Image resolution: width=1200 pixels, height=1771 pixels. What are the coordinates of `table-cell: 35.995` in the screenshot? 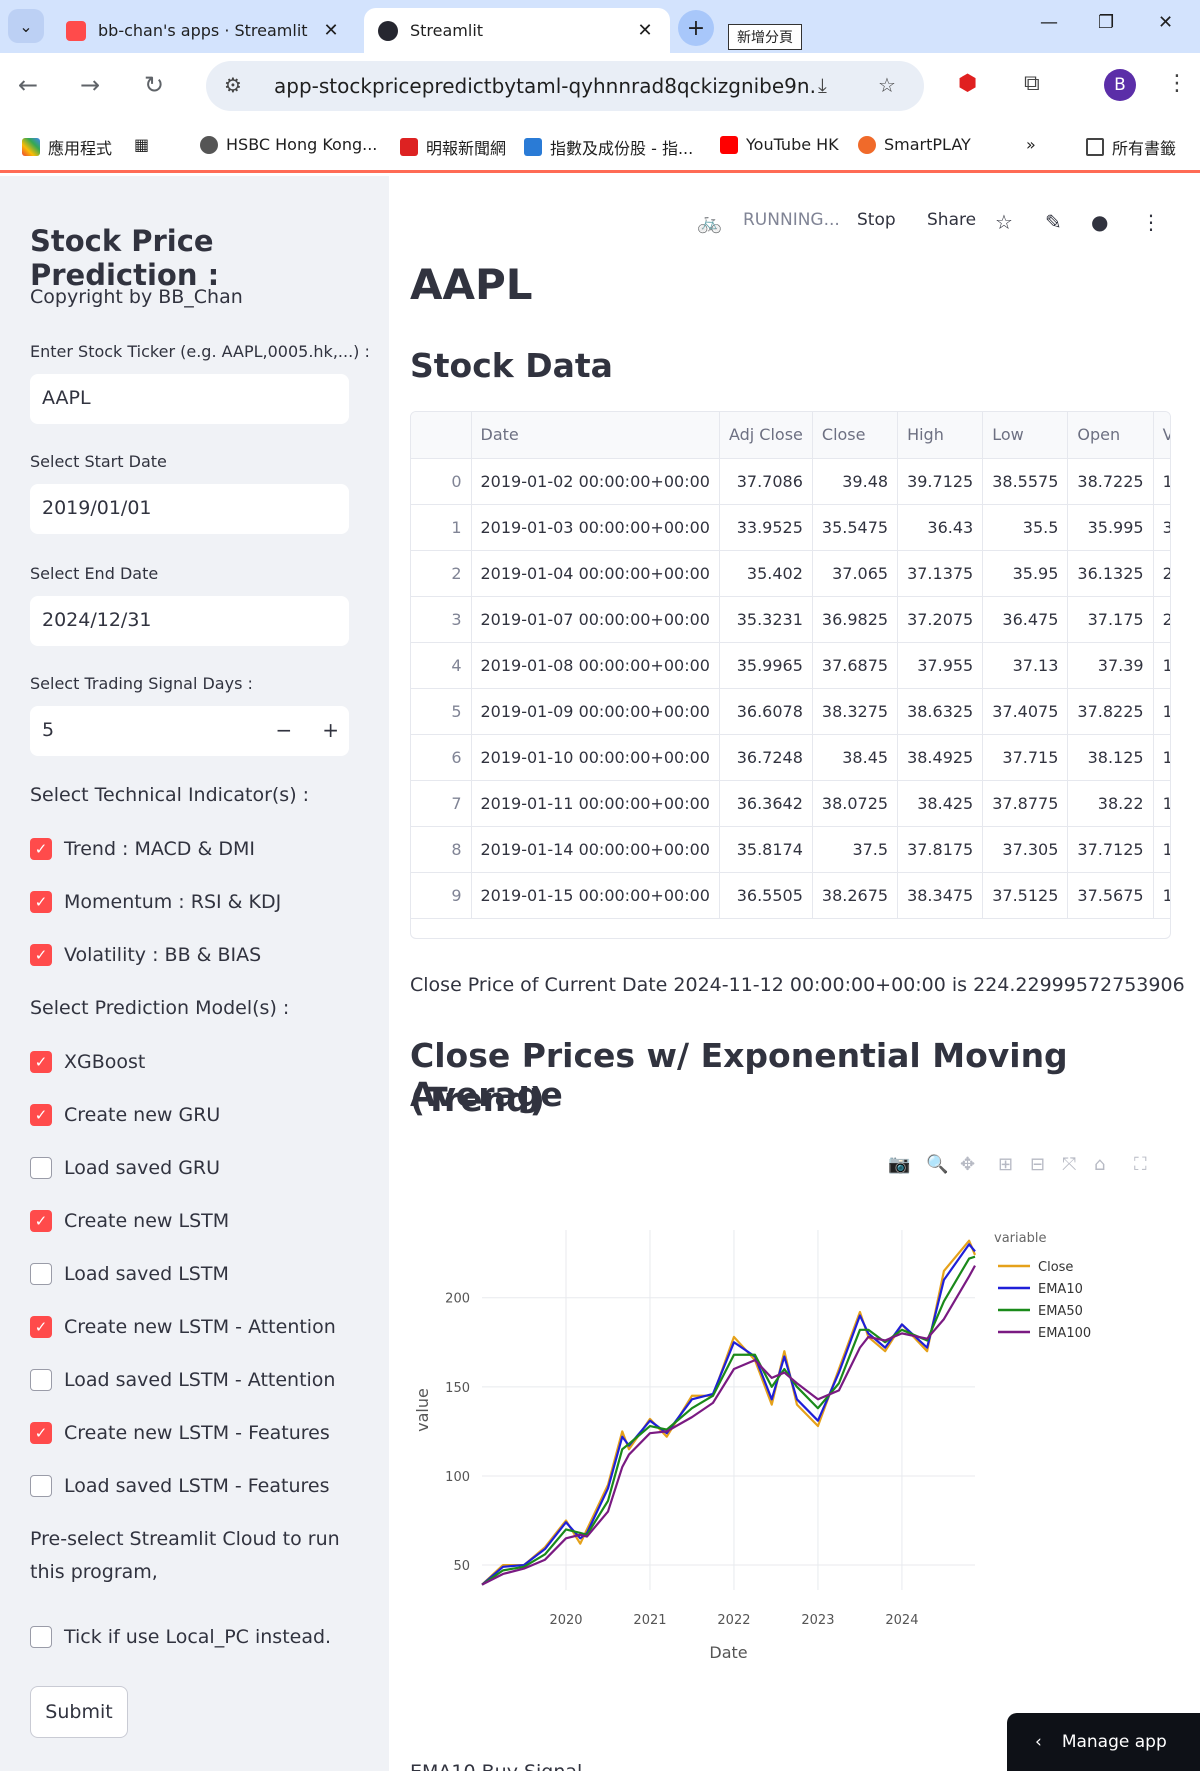 It's located at (1110, 527).